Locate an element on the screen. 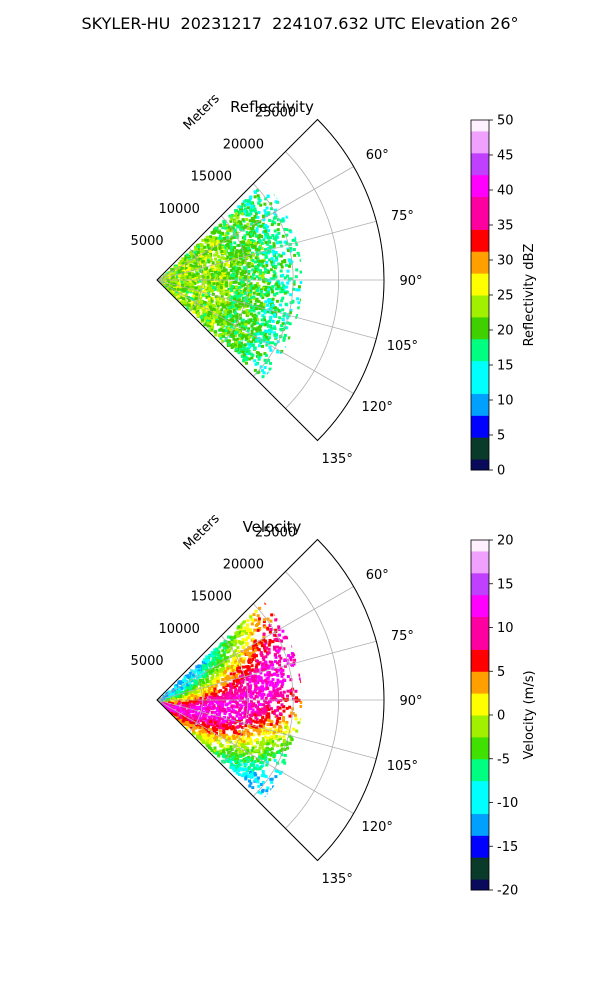 This screenshot has width=600, height=1000. colorbar-tick-label: 50 is located at coordinates (505, 121).